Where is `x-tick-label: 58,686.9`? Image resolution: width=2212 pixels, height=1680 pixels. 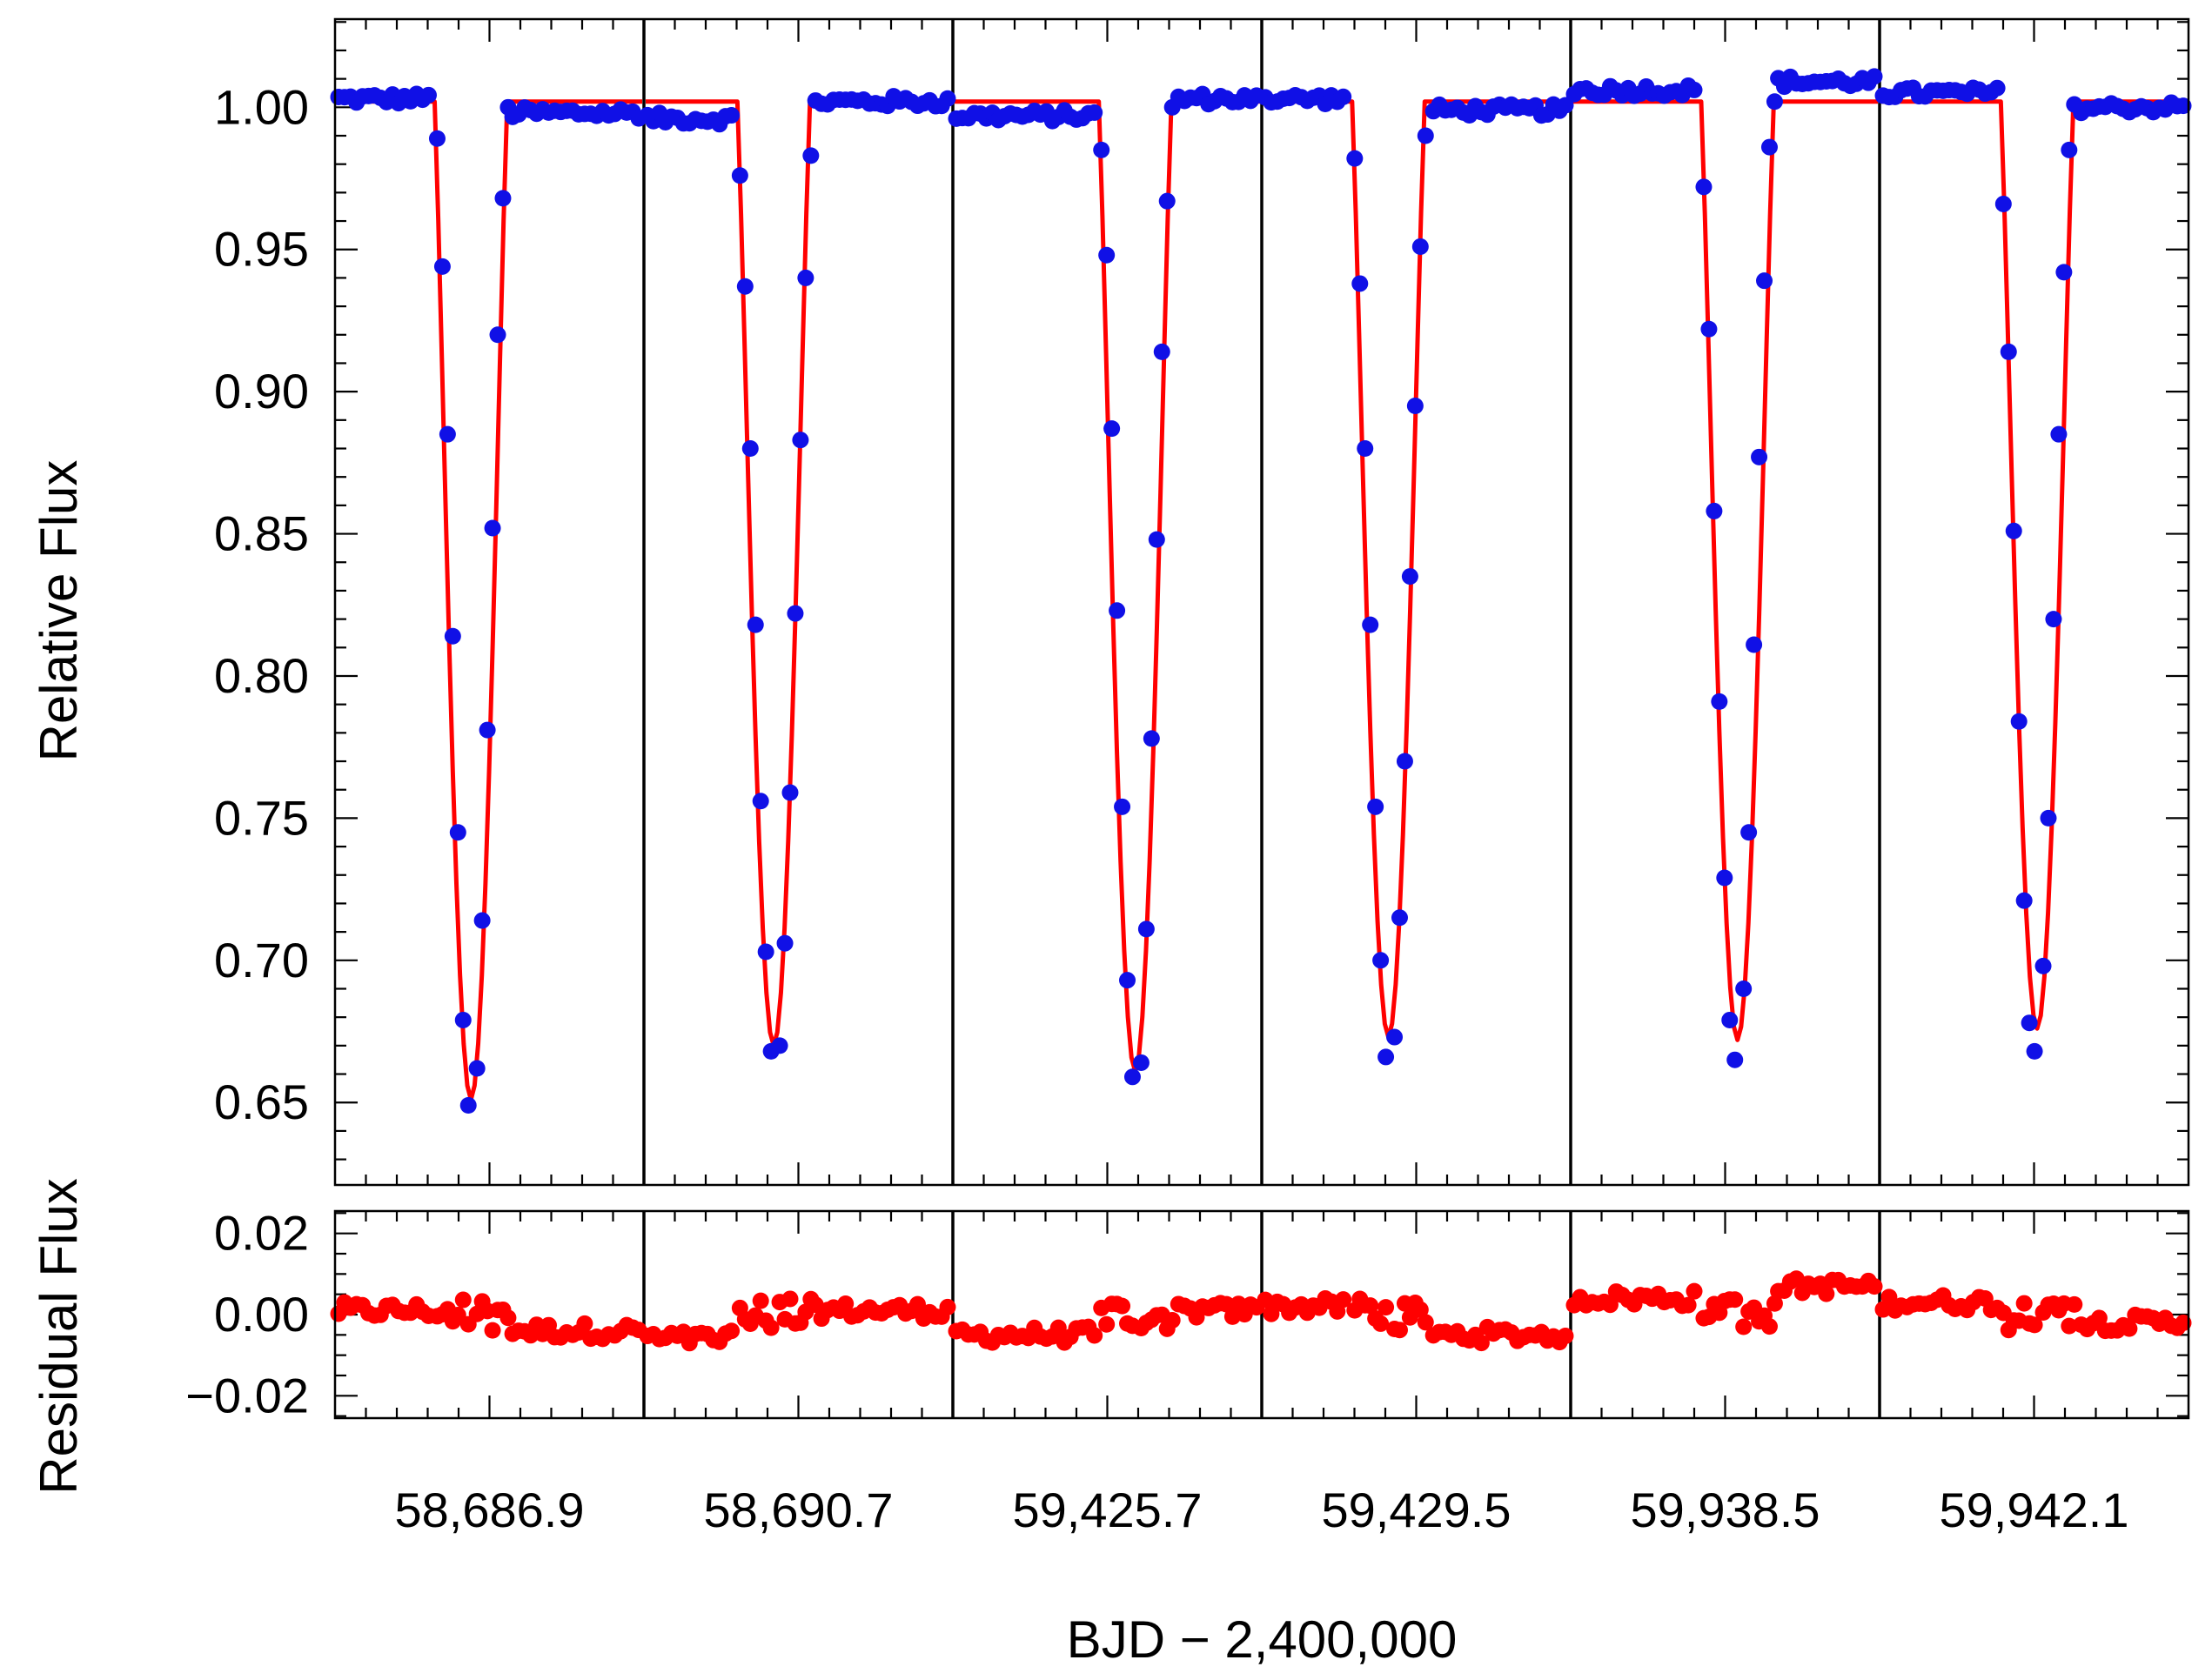
x-tick-label: 58,686.9 is located at coordinates (490, 1510).